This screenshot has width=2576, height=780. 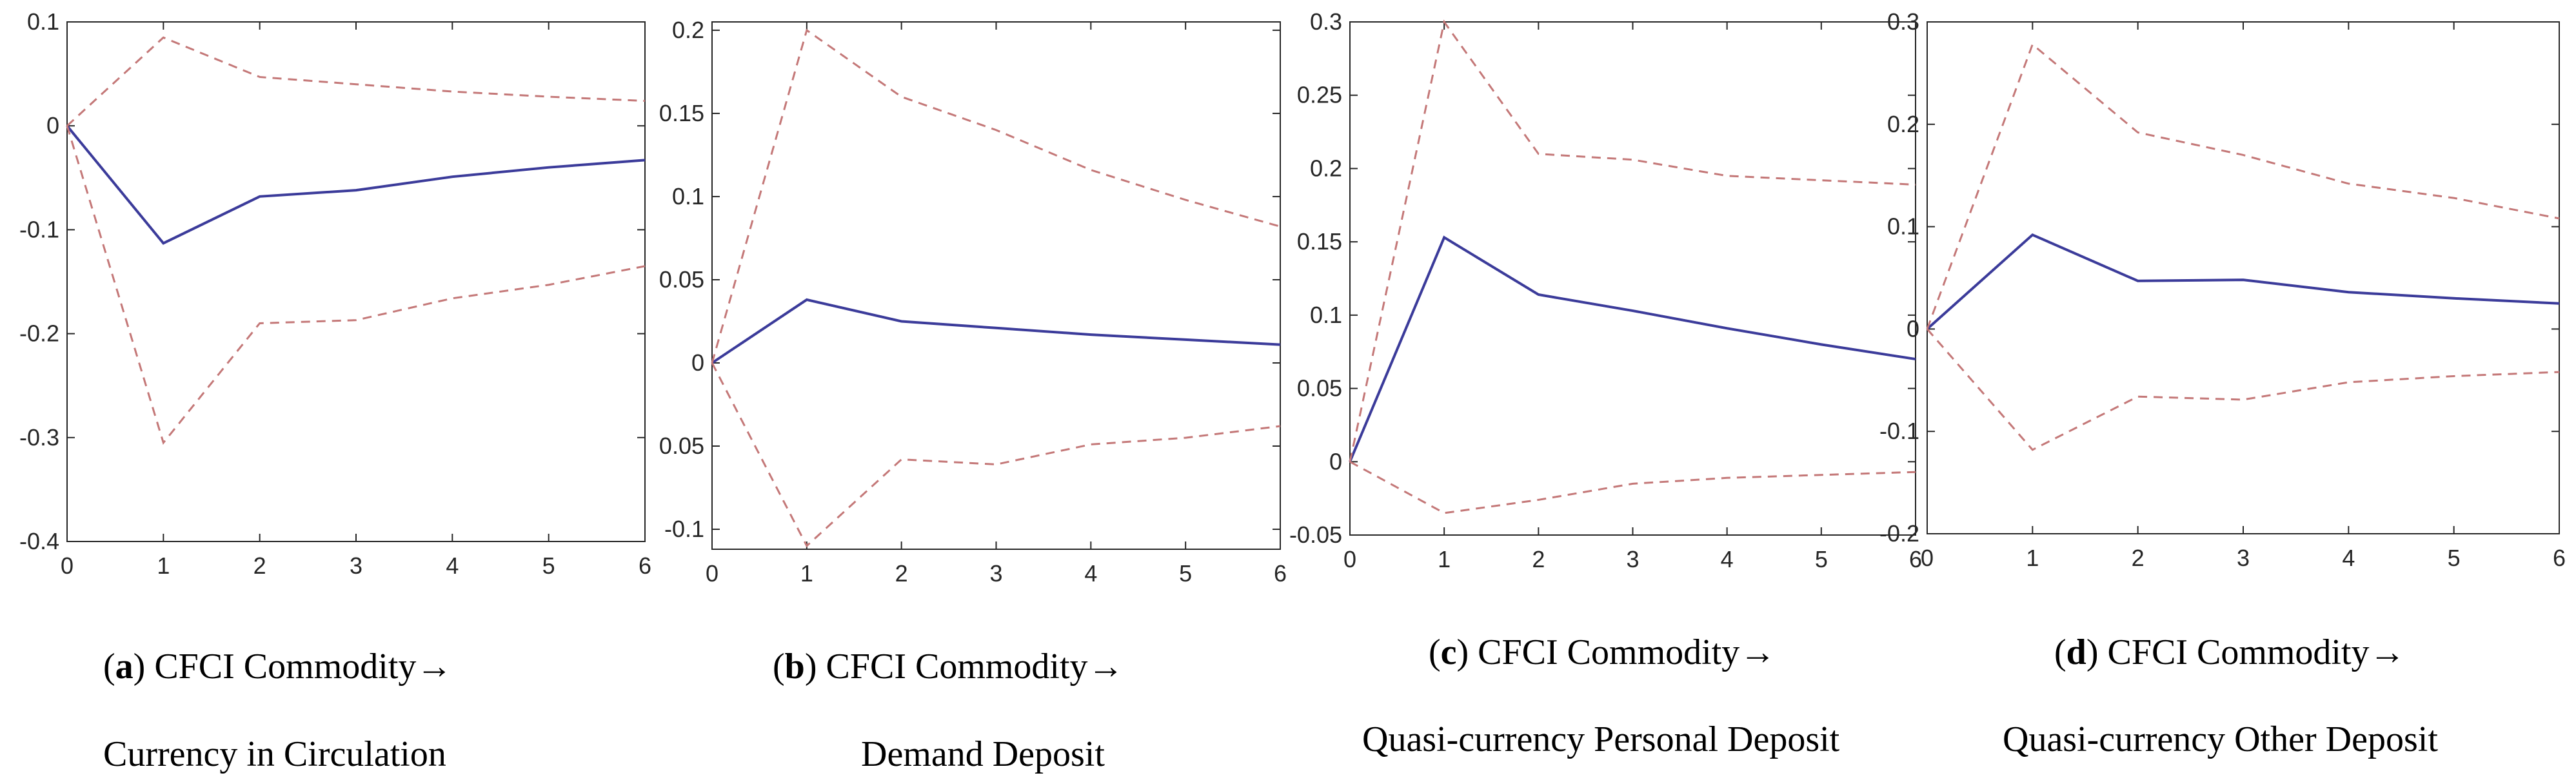 I want to click on panel-a-x-tick-label: 2, so click(x=259, y=565).